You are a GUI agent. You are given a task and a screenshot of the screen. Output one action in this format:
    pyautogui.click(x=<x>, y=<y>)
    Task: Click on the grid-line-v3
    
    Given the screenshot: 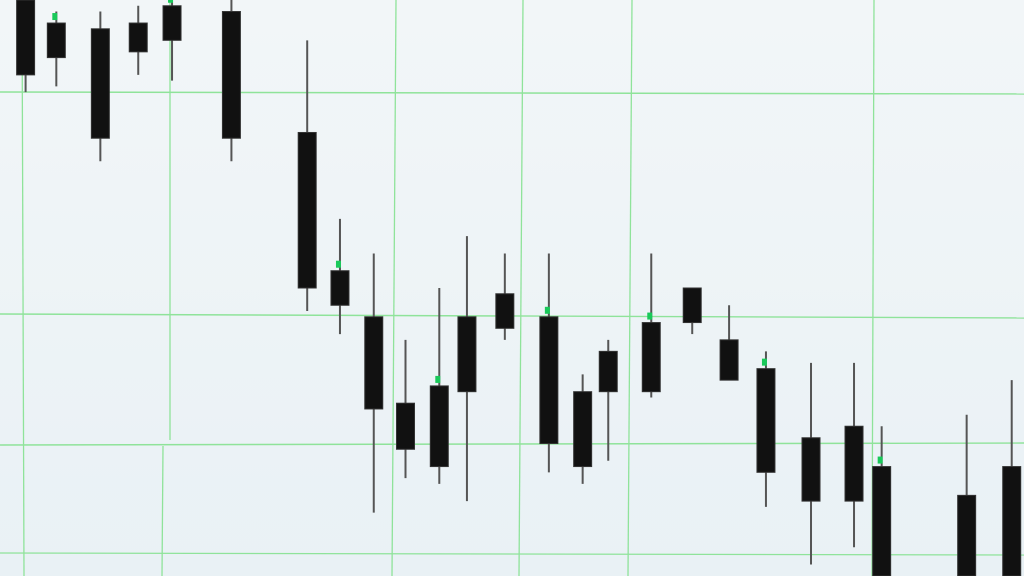 What is the action you would take?
    pyautogui.click(x=162, y=510)
    